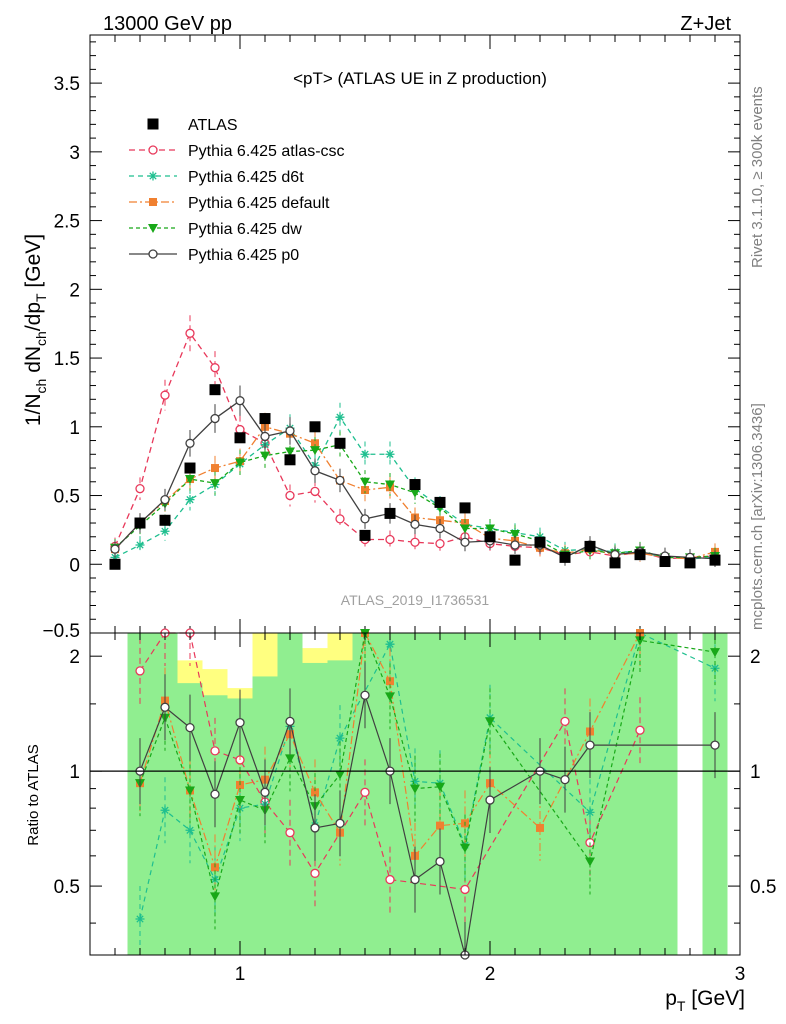  Describe the element at coordinates (35, 330) in the screenshot. I see `main-y-axis-label: 1/Nch dNch/dpT [GeV]` at that location.